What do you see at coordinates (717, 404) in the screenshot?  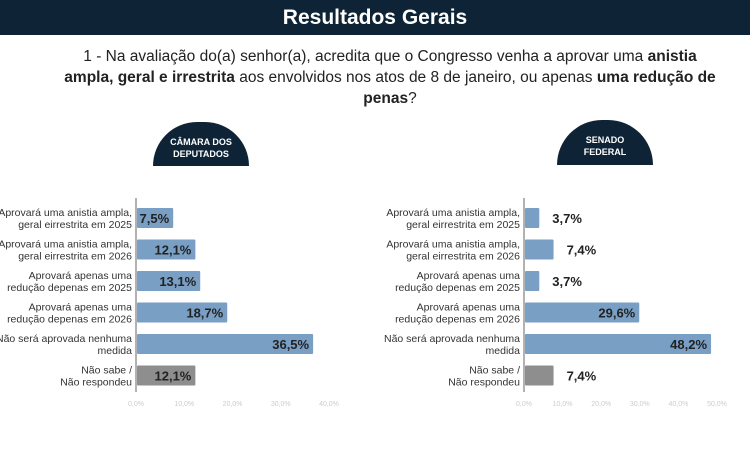 I see `x-tick-label: 50,0%` at bounding box center [717, 404].